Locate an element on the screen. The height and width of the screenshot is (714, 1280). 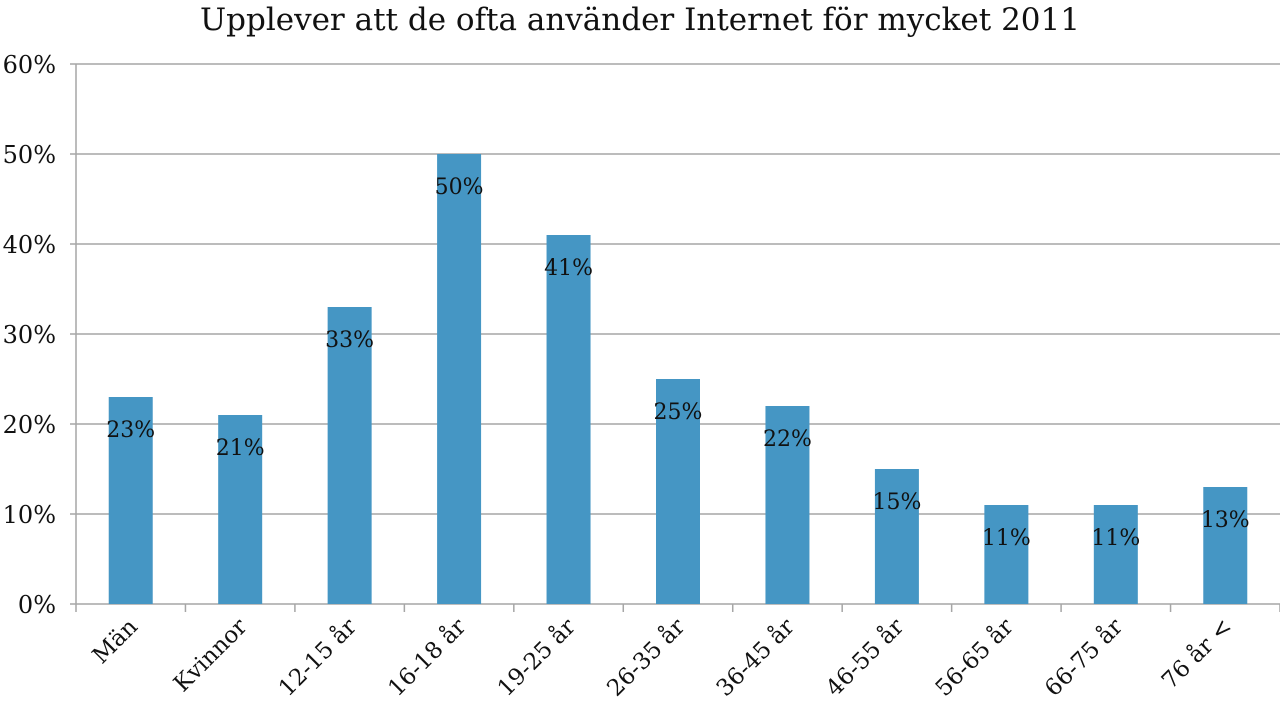
x-category-label: 16-18 år is located at coordinates (427, 657).